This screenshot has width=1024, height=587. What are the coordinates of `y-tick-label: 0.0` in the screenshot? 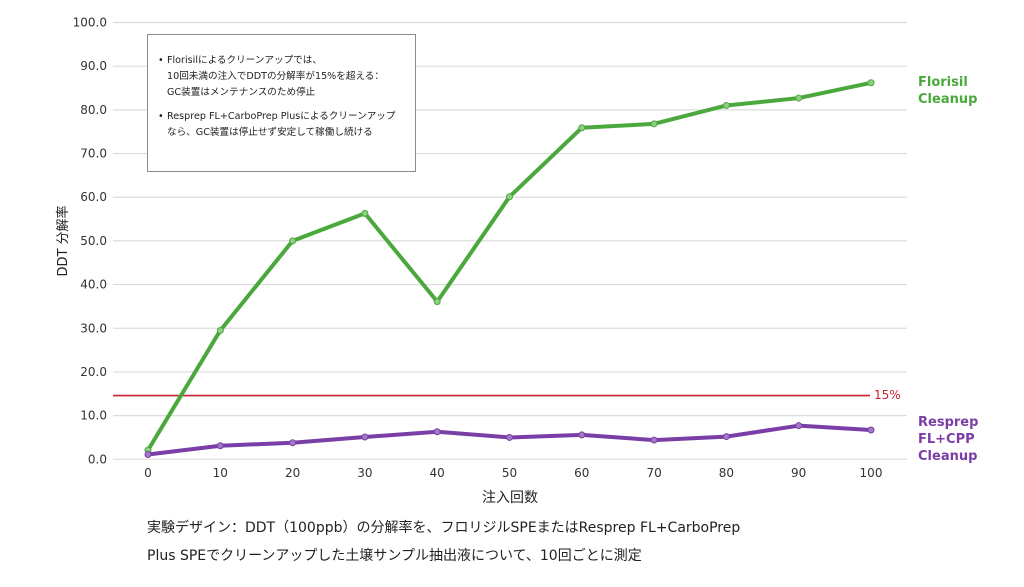 It's located at (97, 459).